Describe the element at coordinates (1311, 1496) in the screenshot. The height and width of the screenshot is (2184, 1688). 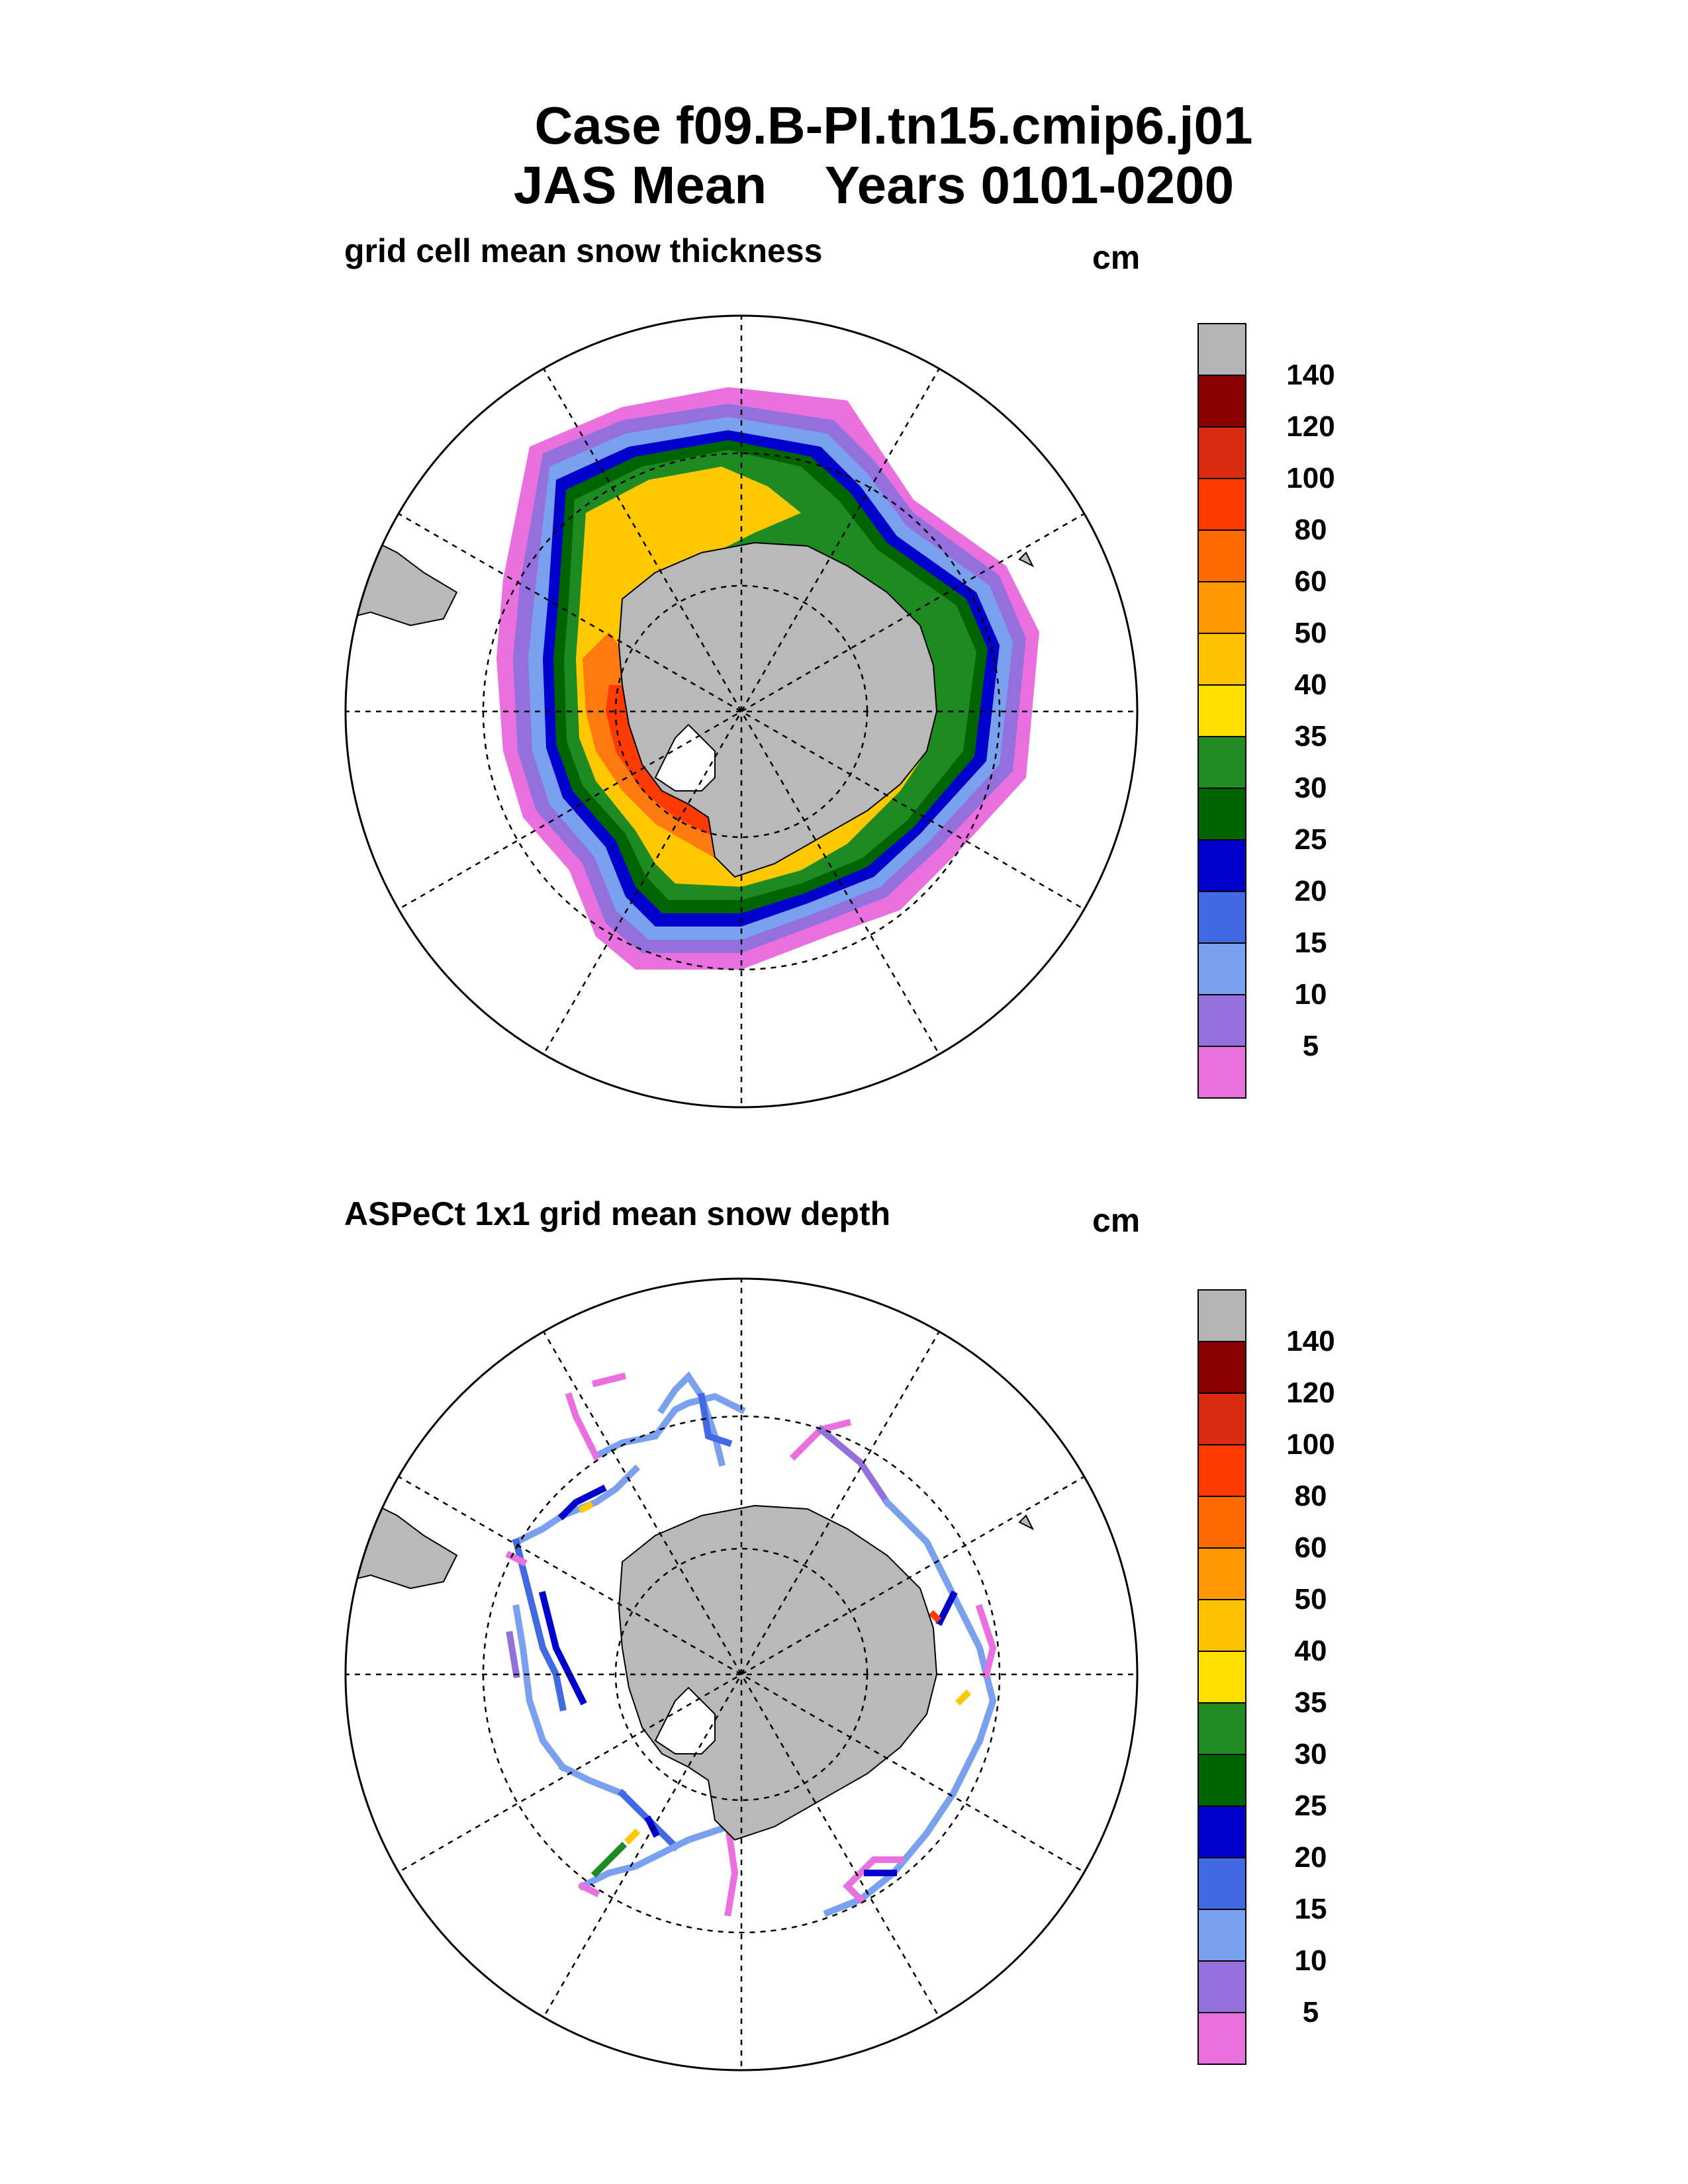
I see `colorbar2-label-80: 80` at that location.